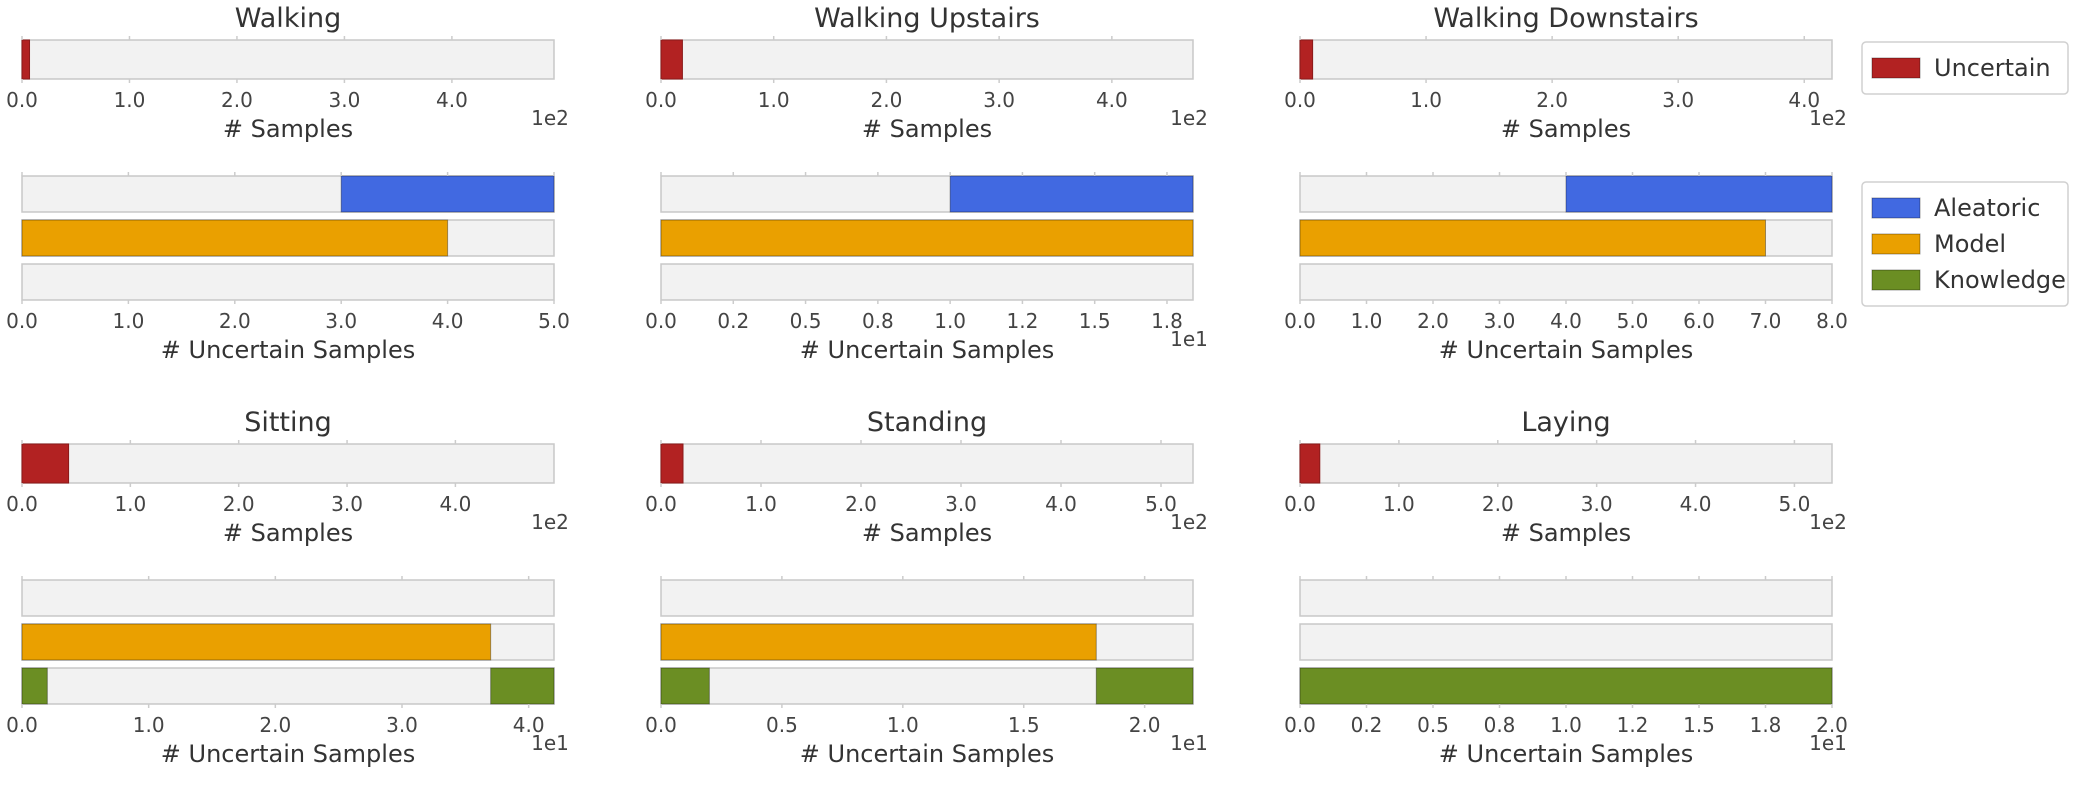 Image resolution: width=2090 pixels, height=787 pixels. What do you see at coordinates (1566, 282) in the screenshot?
I see `knowledge-track-walking-downstairs` at bounding box center [1566, 282].